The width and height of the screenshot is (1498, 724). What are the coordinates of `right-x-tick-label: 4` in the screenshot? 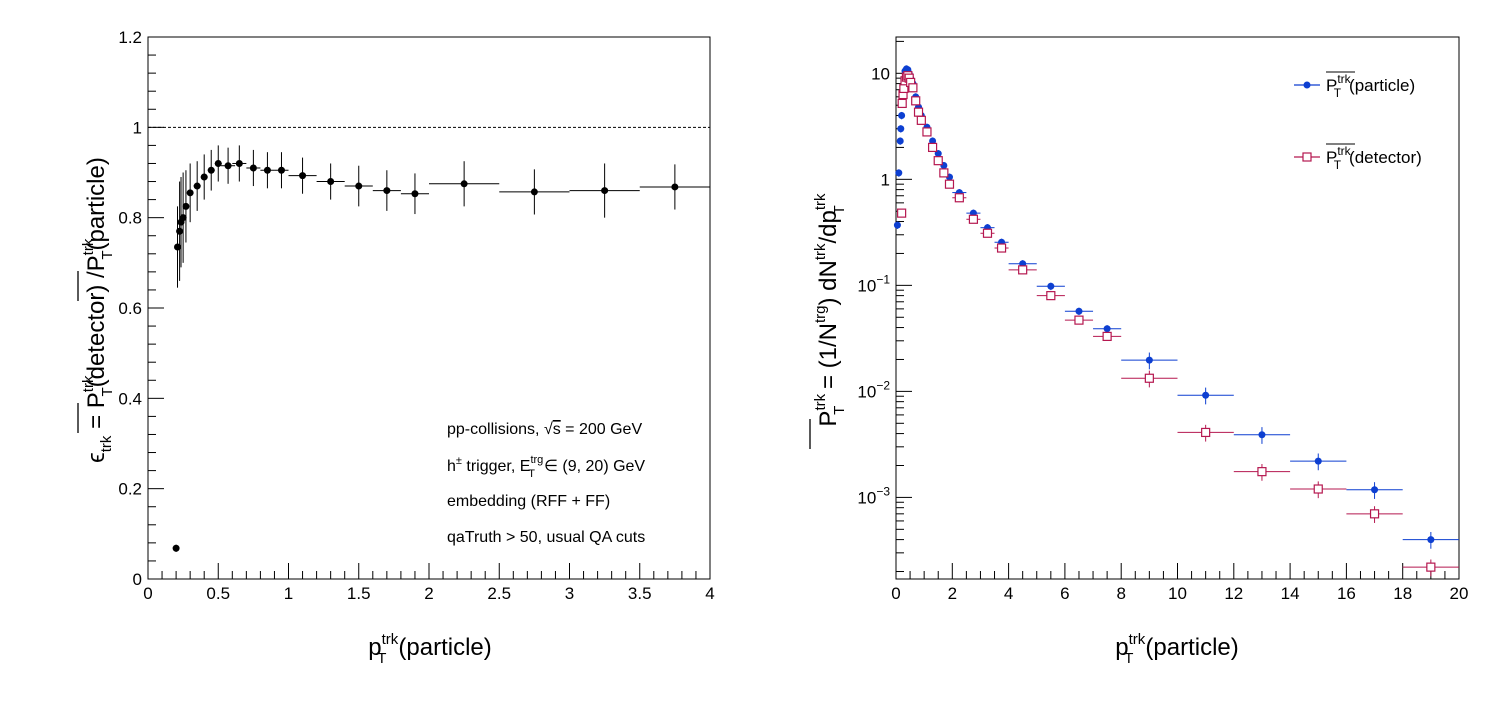 It's located at (1008, 593).